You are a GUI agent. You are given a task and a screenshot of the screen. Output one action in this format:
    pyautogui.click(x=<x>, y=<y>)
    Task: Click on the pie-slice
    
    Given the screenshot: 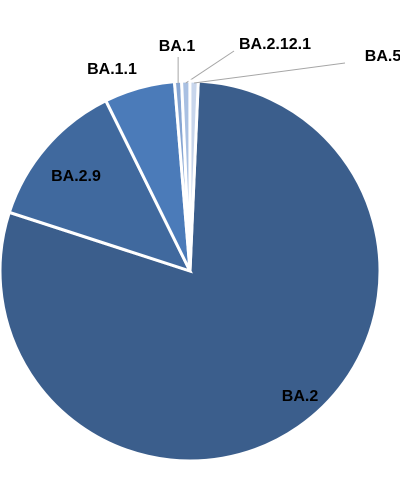 What is the action you would take?
    pyautogui.click(x=194, y=175)
    